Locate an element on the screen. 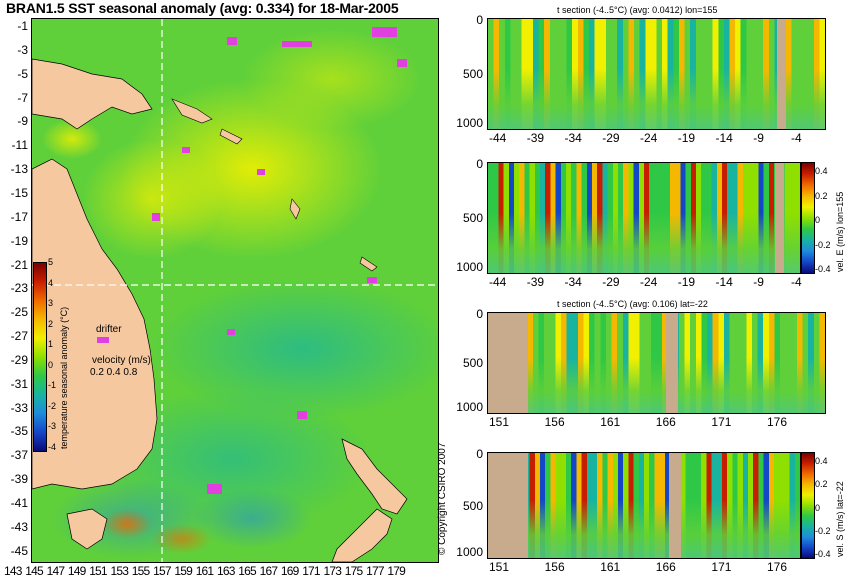 This screenshot has width=850, height=580. lat-tick: -19 is located at coordinates (19, 240).